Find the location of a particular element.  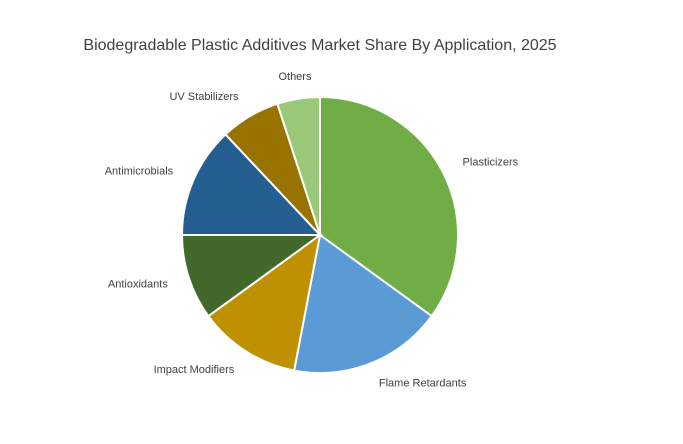

slice-label: Antimicrobials is located at coordinates (139, 171).